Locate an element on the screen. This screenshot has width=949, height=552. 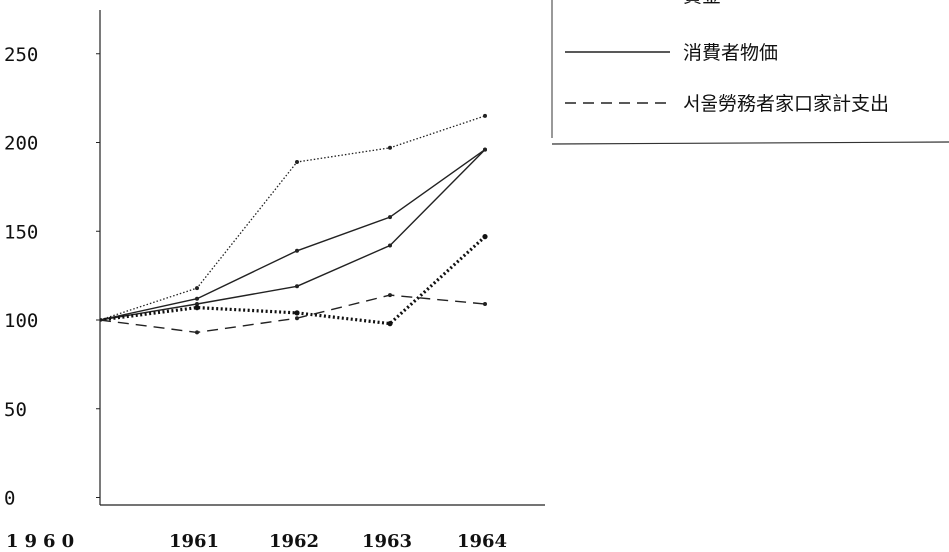
y-tick-label: 100 is located at coordinates (21, 321).